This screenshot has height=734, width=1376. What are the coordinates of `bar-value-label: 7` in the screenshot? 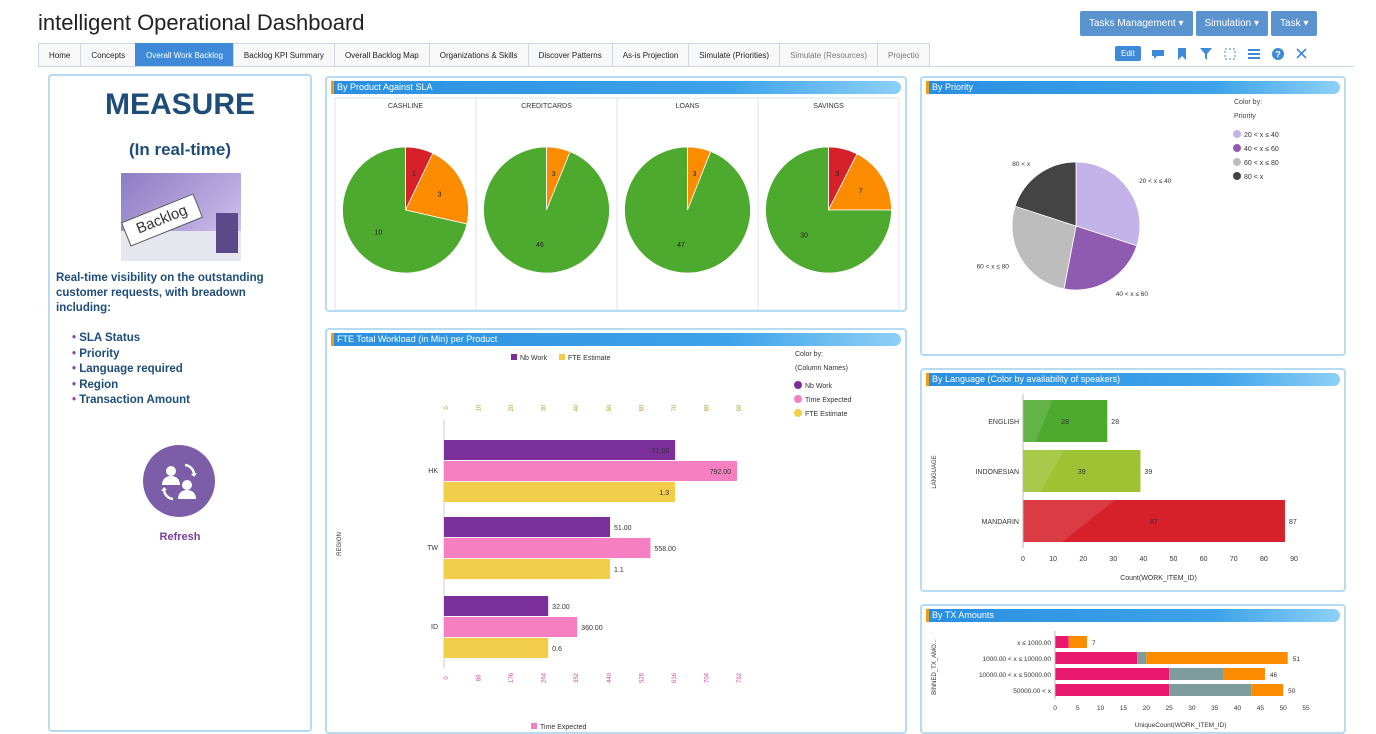 It's located at (1094, 643).